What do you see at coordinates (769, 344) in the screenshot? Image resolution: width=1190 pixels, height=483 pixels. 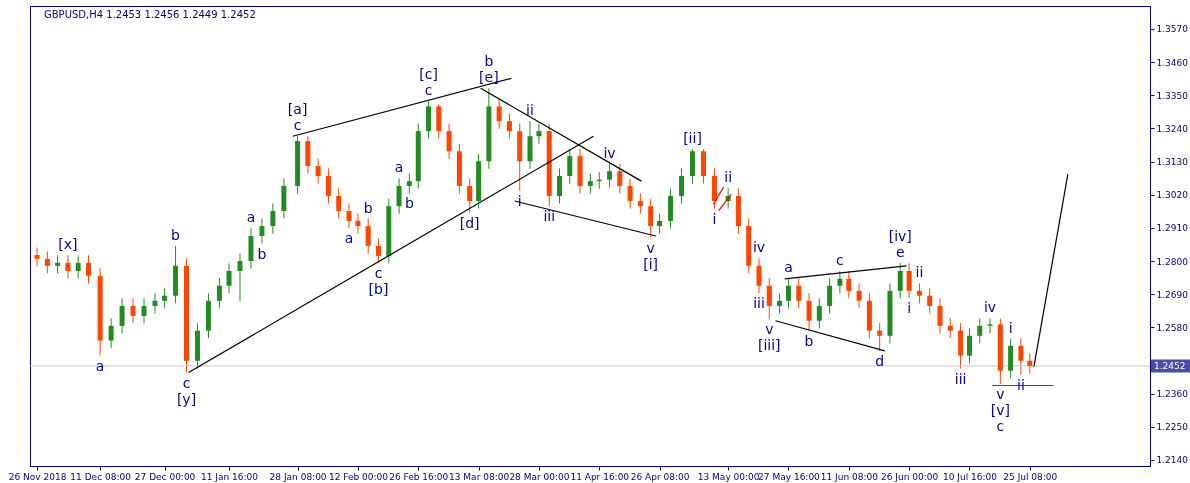 I see `annotation: [iii]` at bounding box center [769, 344].